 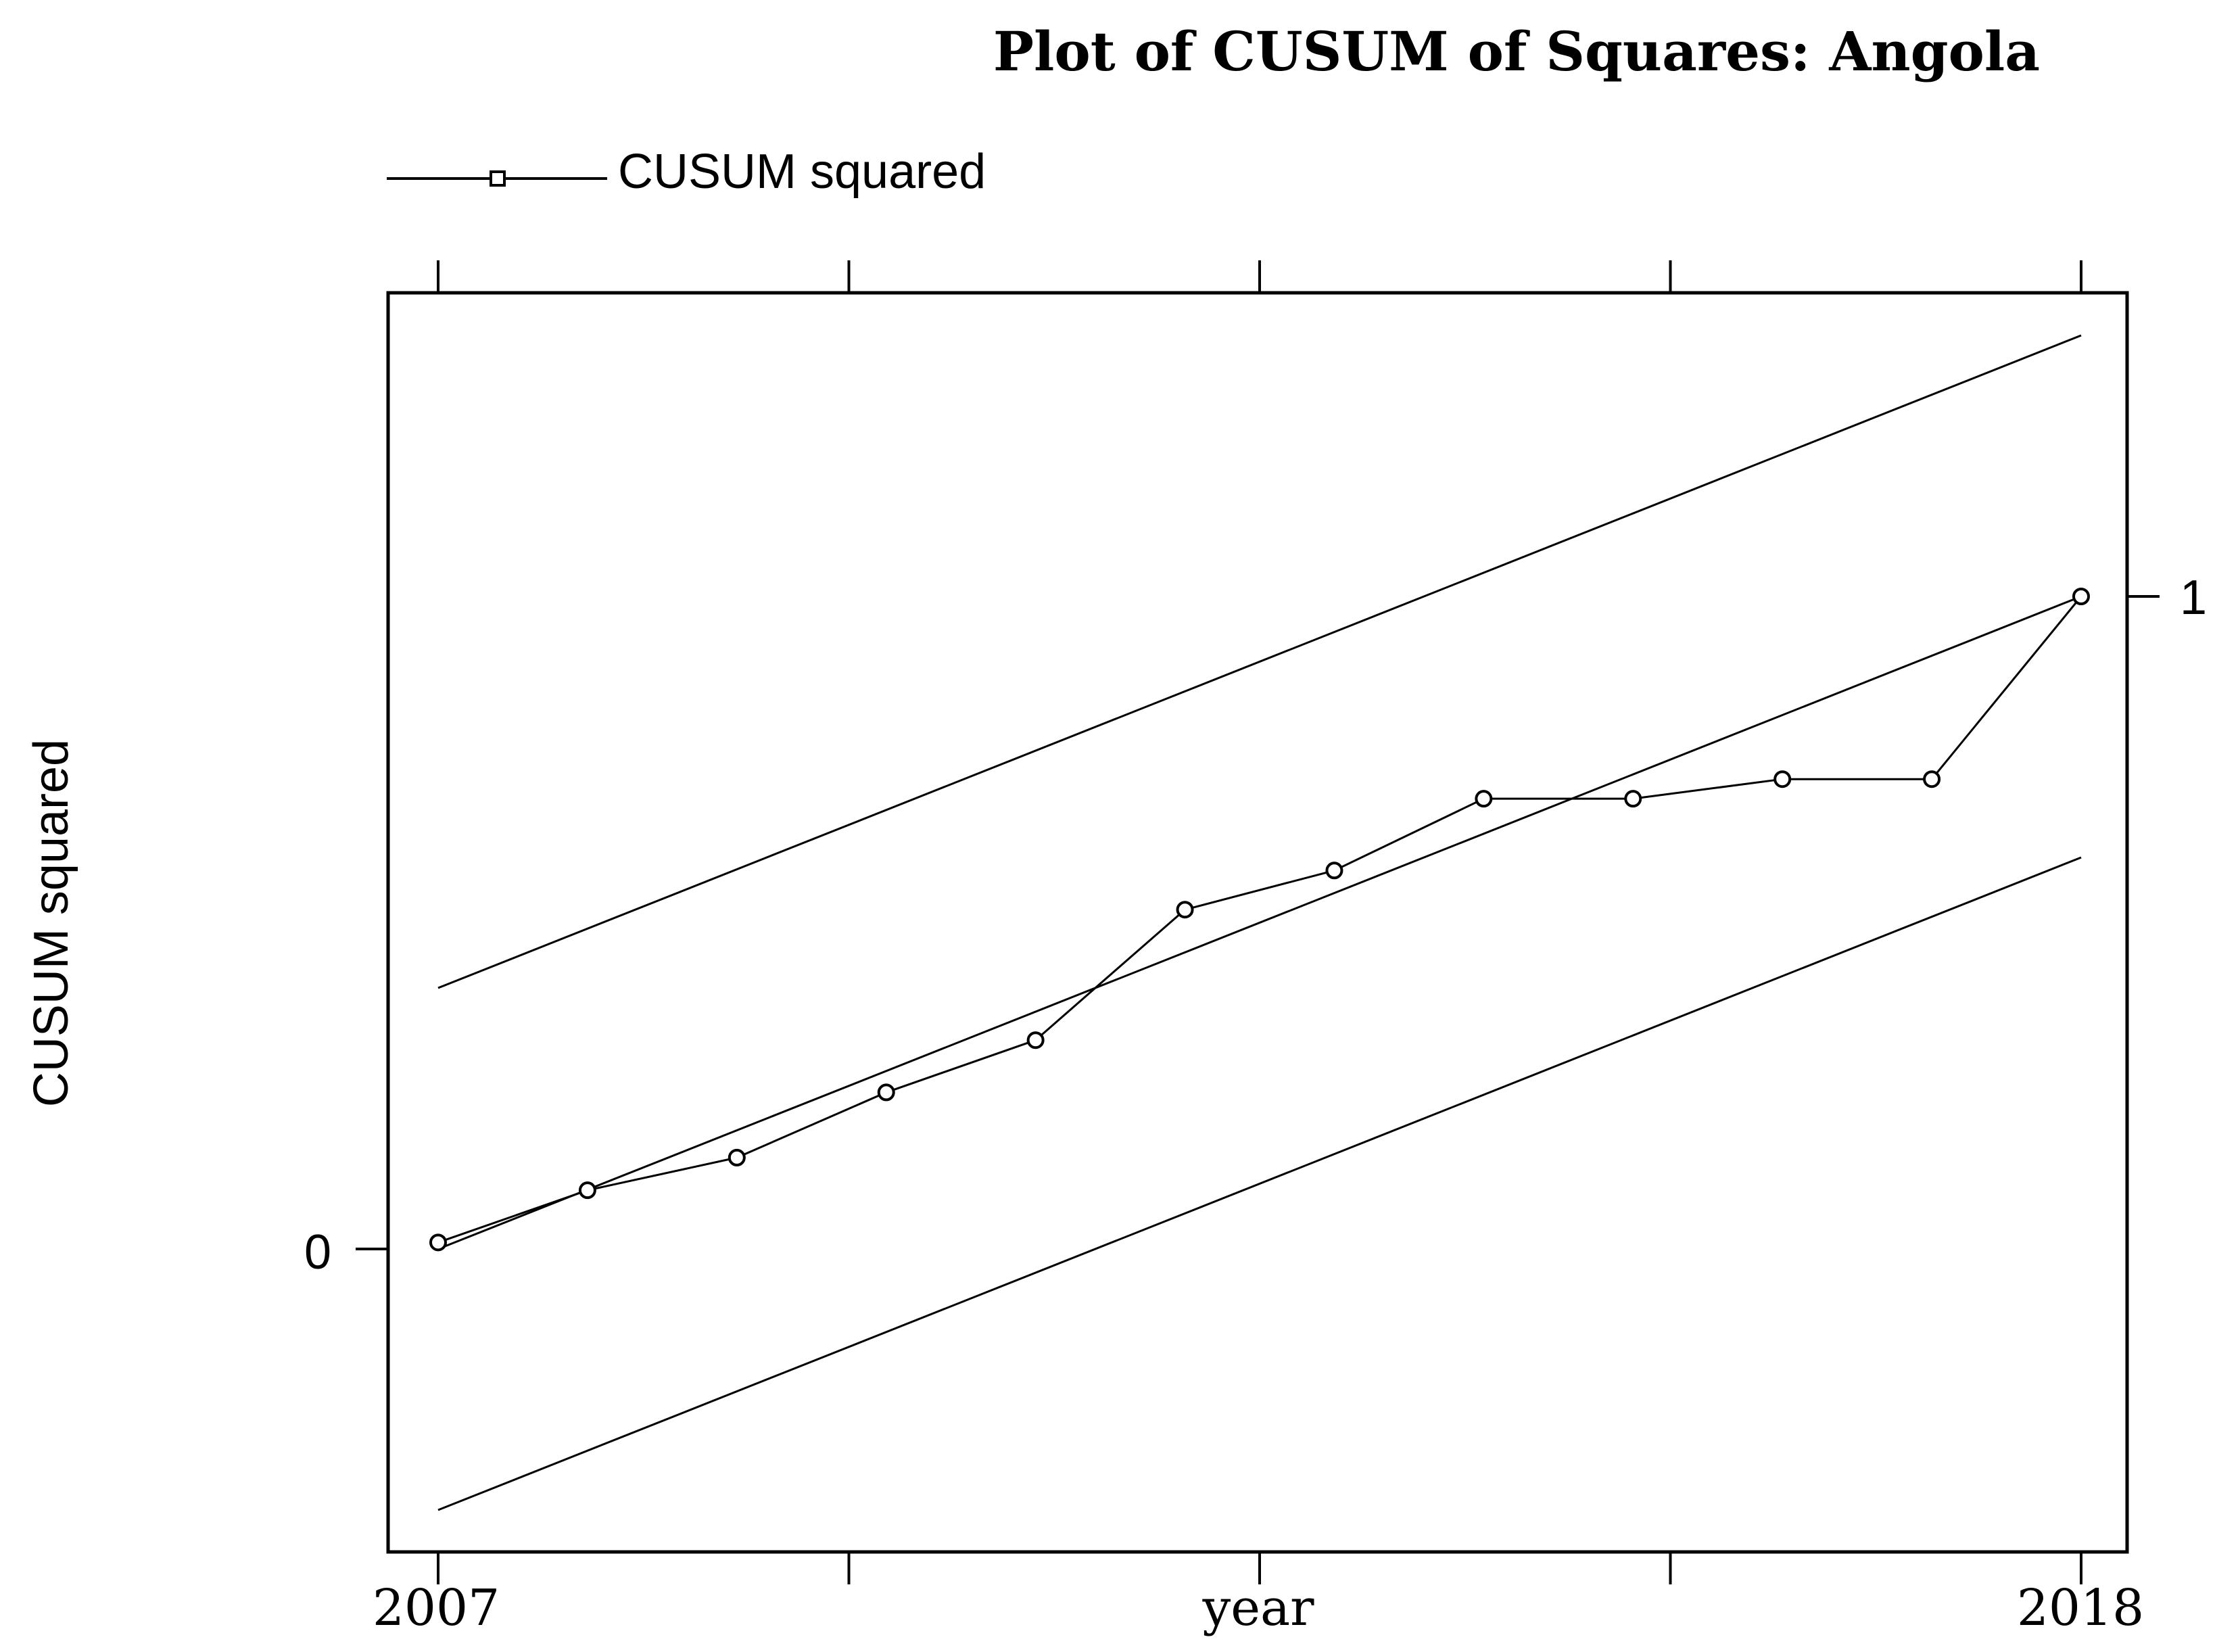 I want to click on x-axis-label: year, so click(x=1257, y=1608).